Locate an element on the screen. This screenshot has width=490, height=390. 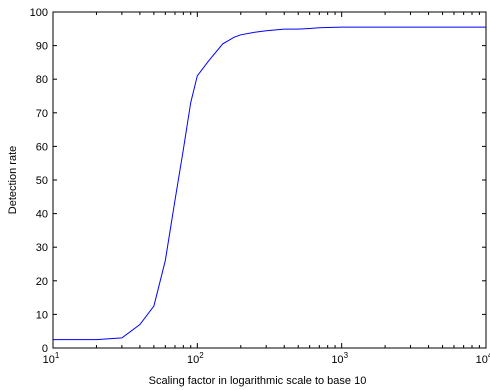
x-tick-label: 10⁴ is located at coordinates (483, 358).